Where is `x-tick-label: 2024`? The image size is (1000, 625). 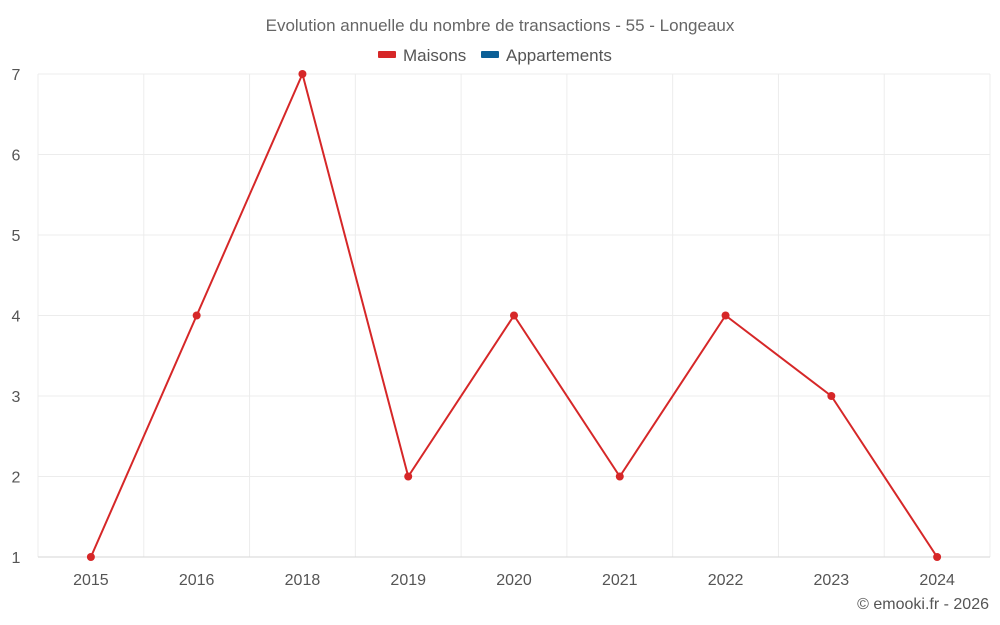 x-tick-label: 2024 is located at coordinates (937, 580).